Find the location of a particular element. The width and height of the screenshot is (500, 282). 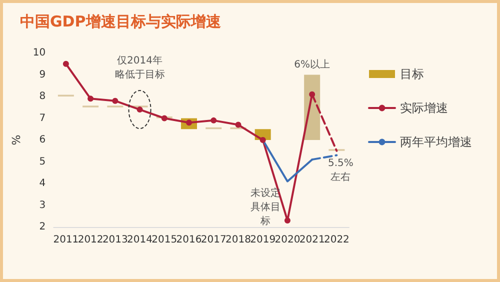

legend-label: 目标 is located at coordinates (412, 74).